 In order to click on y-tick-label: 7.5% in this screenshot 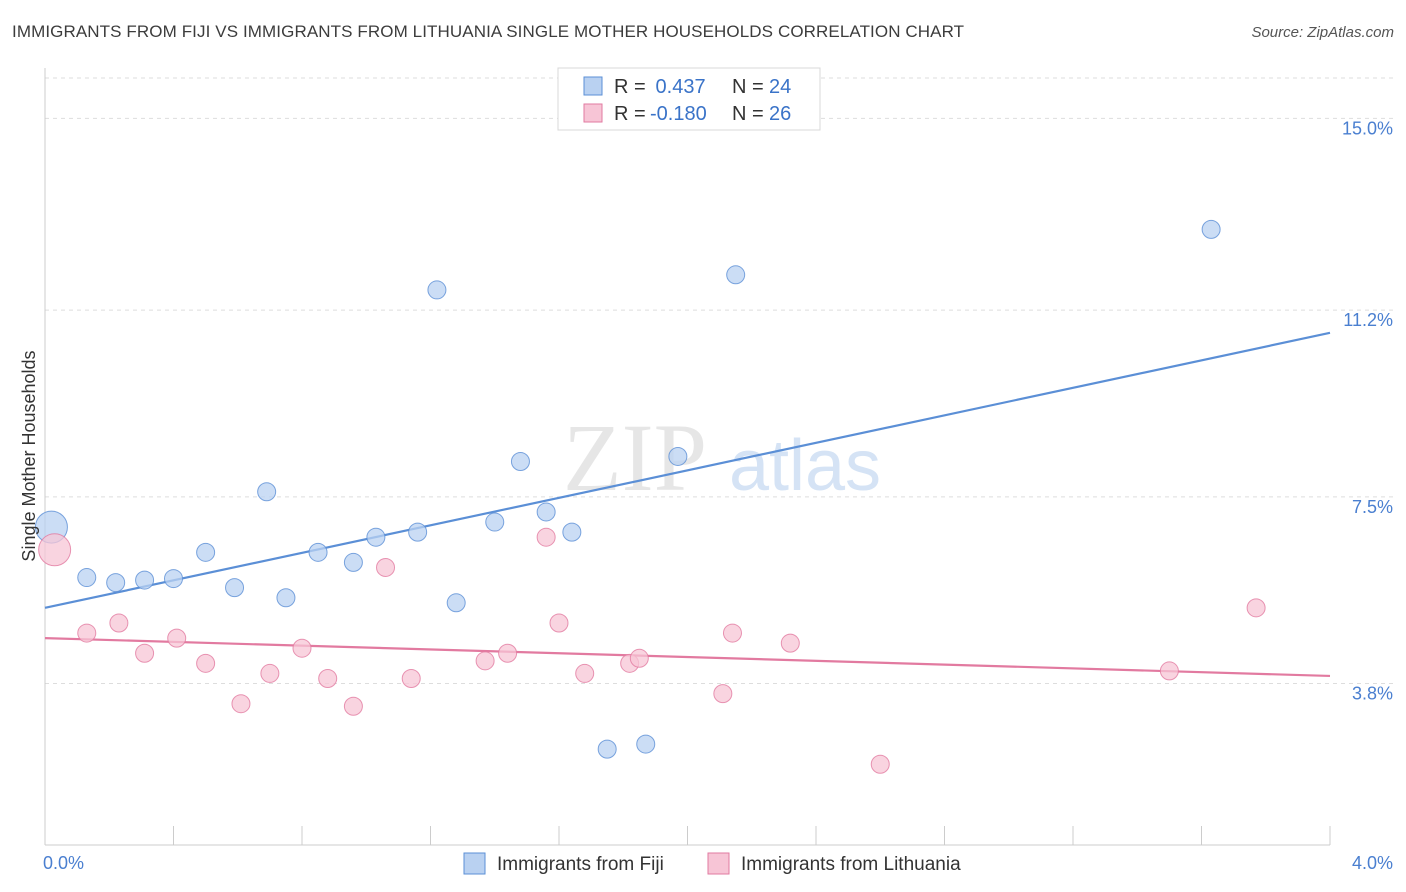, I will do `click(1372, 507)`.